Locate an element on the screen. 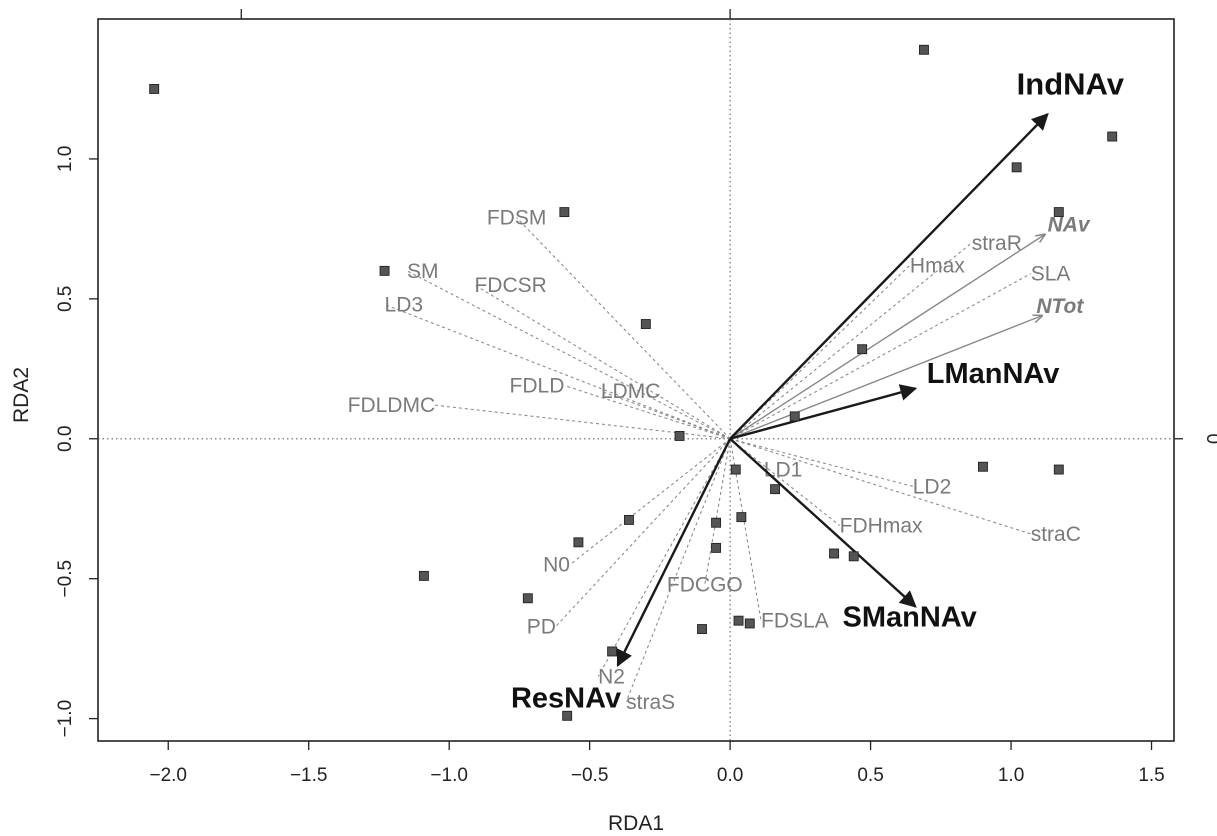 This screenshot has height=836, width=1217. passive-arrows is located at coordinates (887, 337).